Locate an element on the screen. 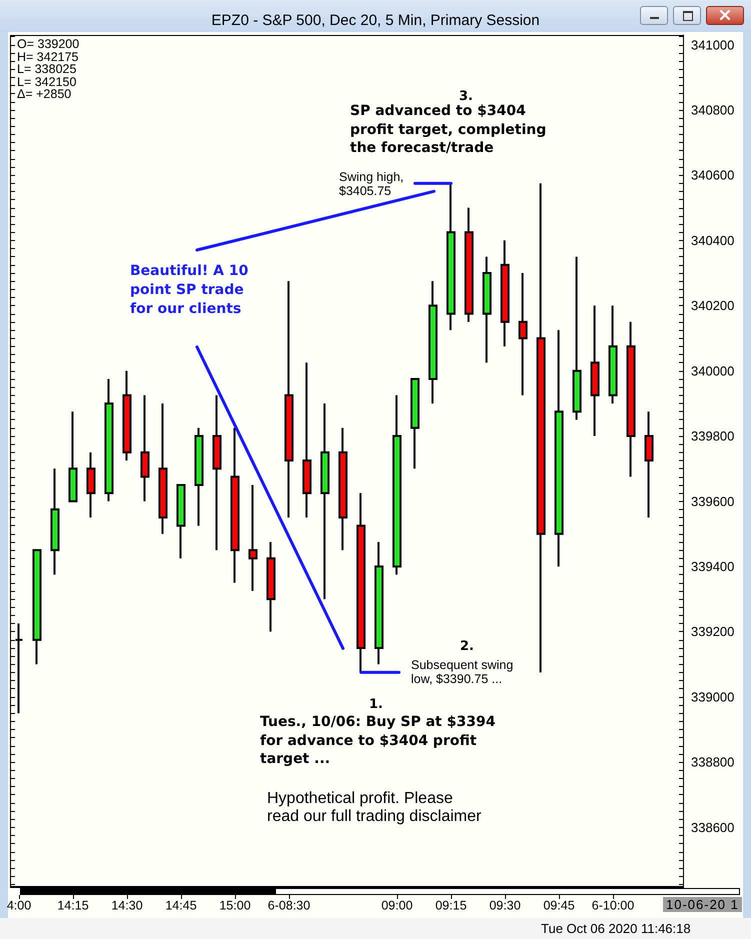  annotation: Hypothetical profit. Please read our full trading disclaimer is located at coordinates (374, 808).